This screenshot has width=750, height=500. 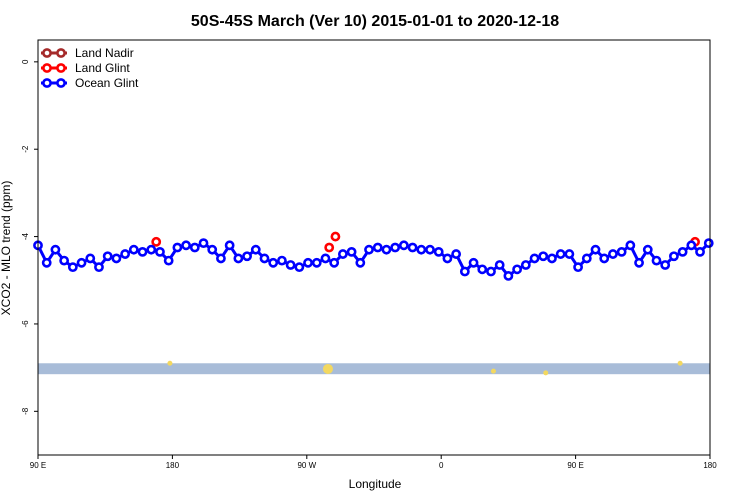 I want to click on legend-label: Land Glint, so click(x=102, y=68).